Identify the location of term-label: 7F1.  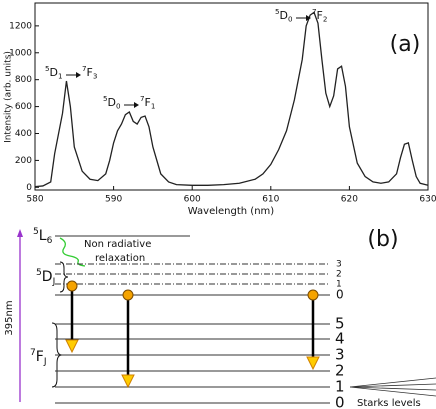
(147, 102).